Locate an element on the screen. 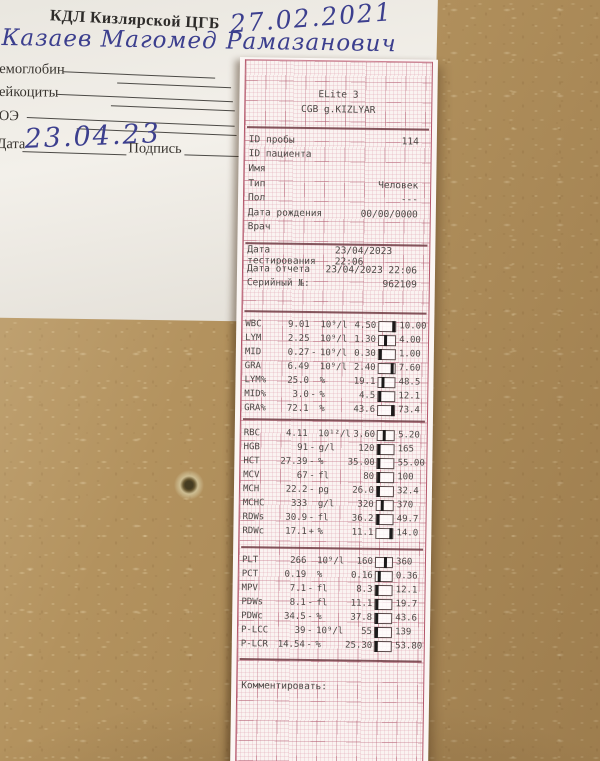  ref-high: 0.36 is located at coordinates (406, 576).